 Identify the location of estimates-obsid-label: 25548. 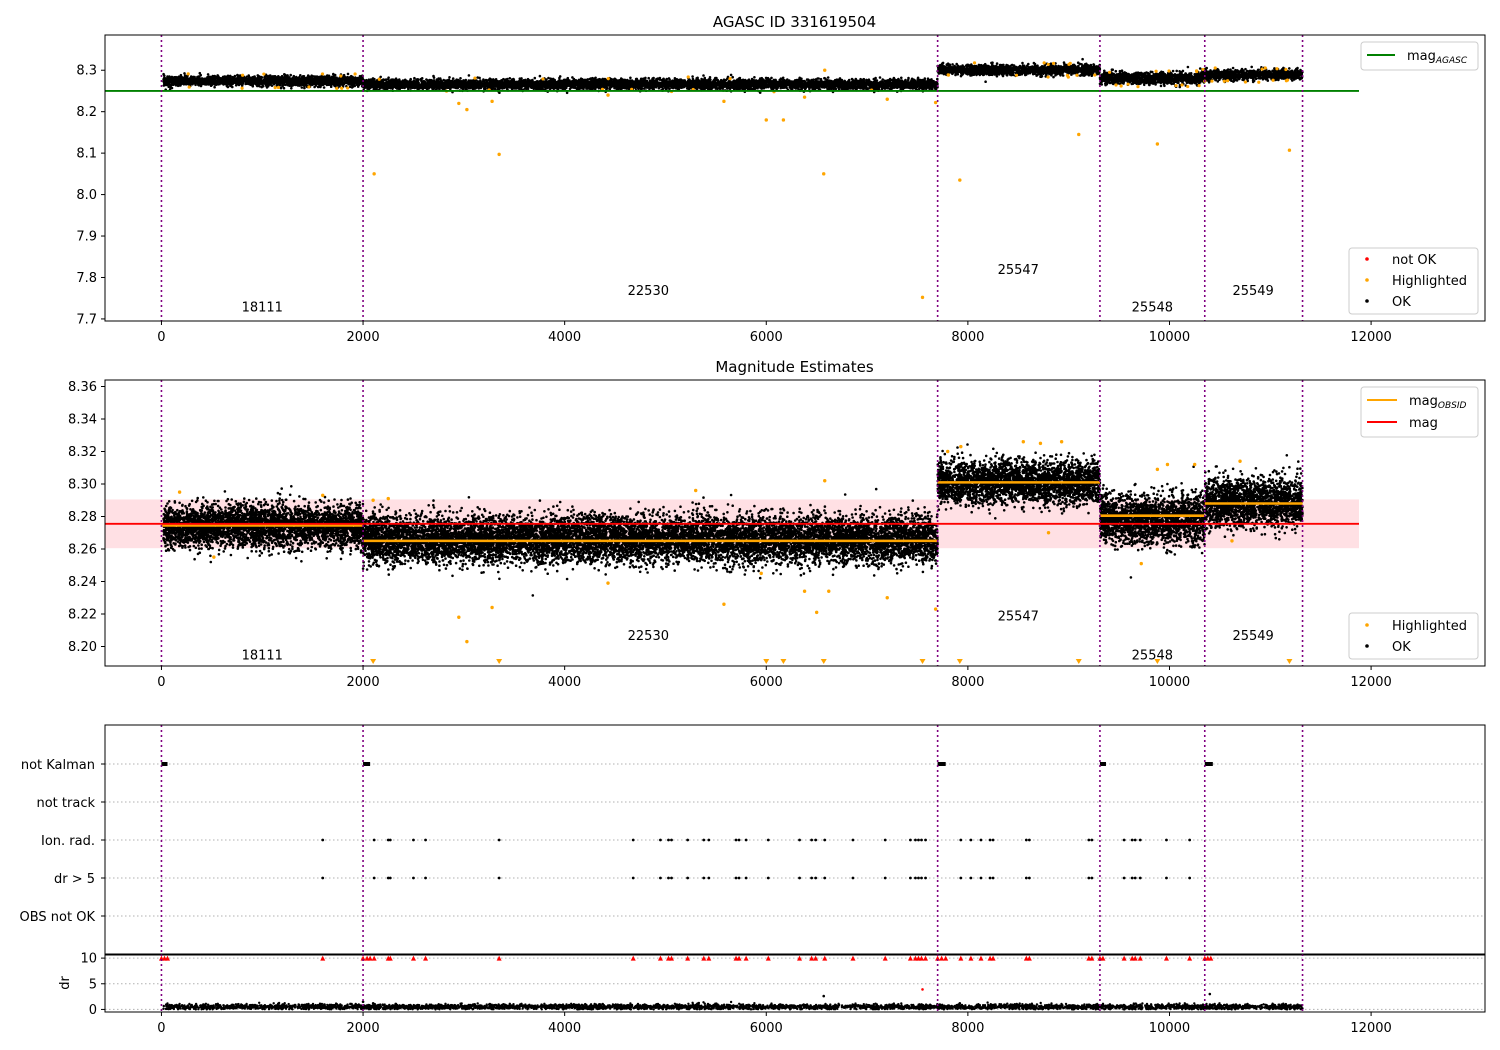
(1152, 656).